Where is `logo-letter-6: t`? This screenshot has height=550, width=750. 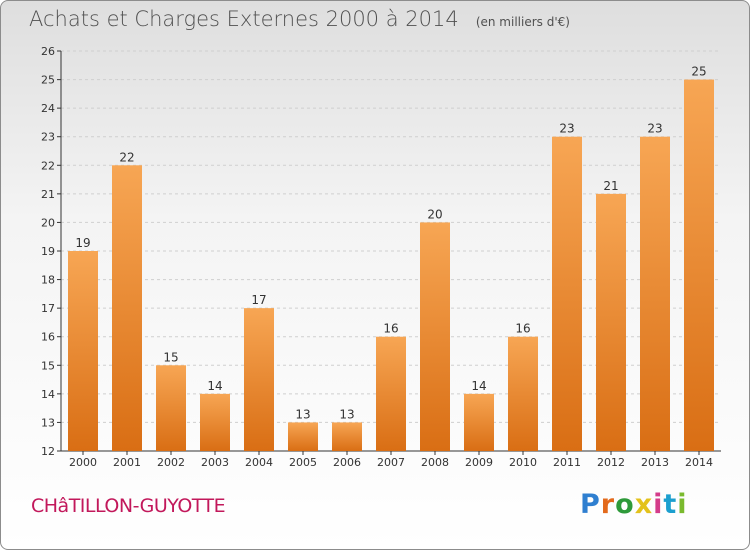 logo-letter-6: t is located at coordinates (670, 504).